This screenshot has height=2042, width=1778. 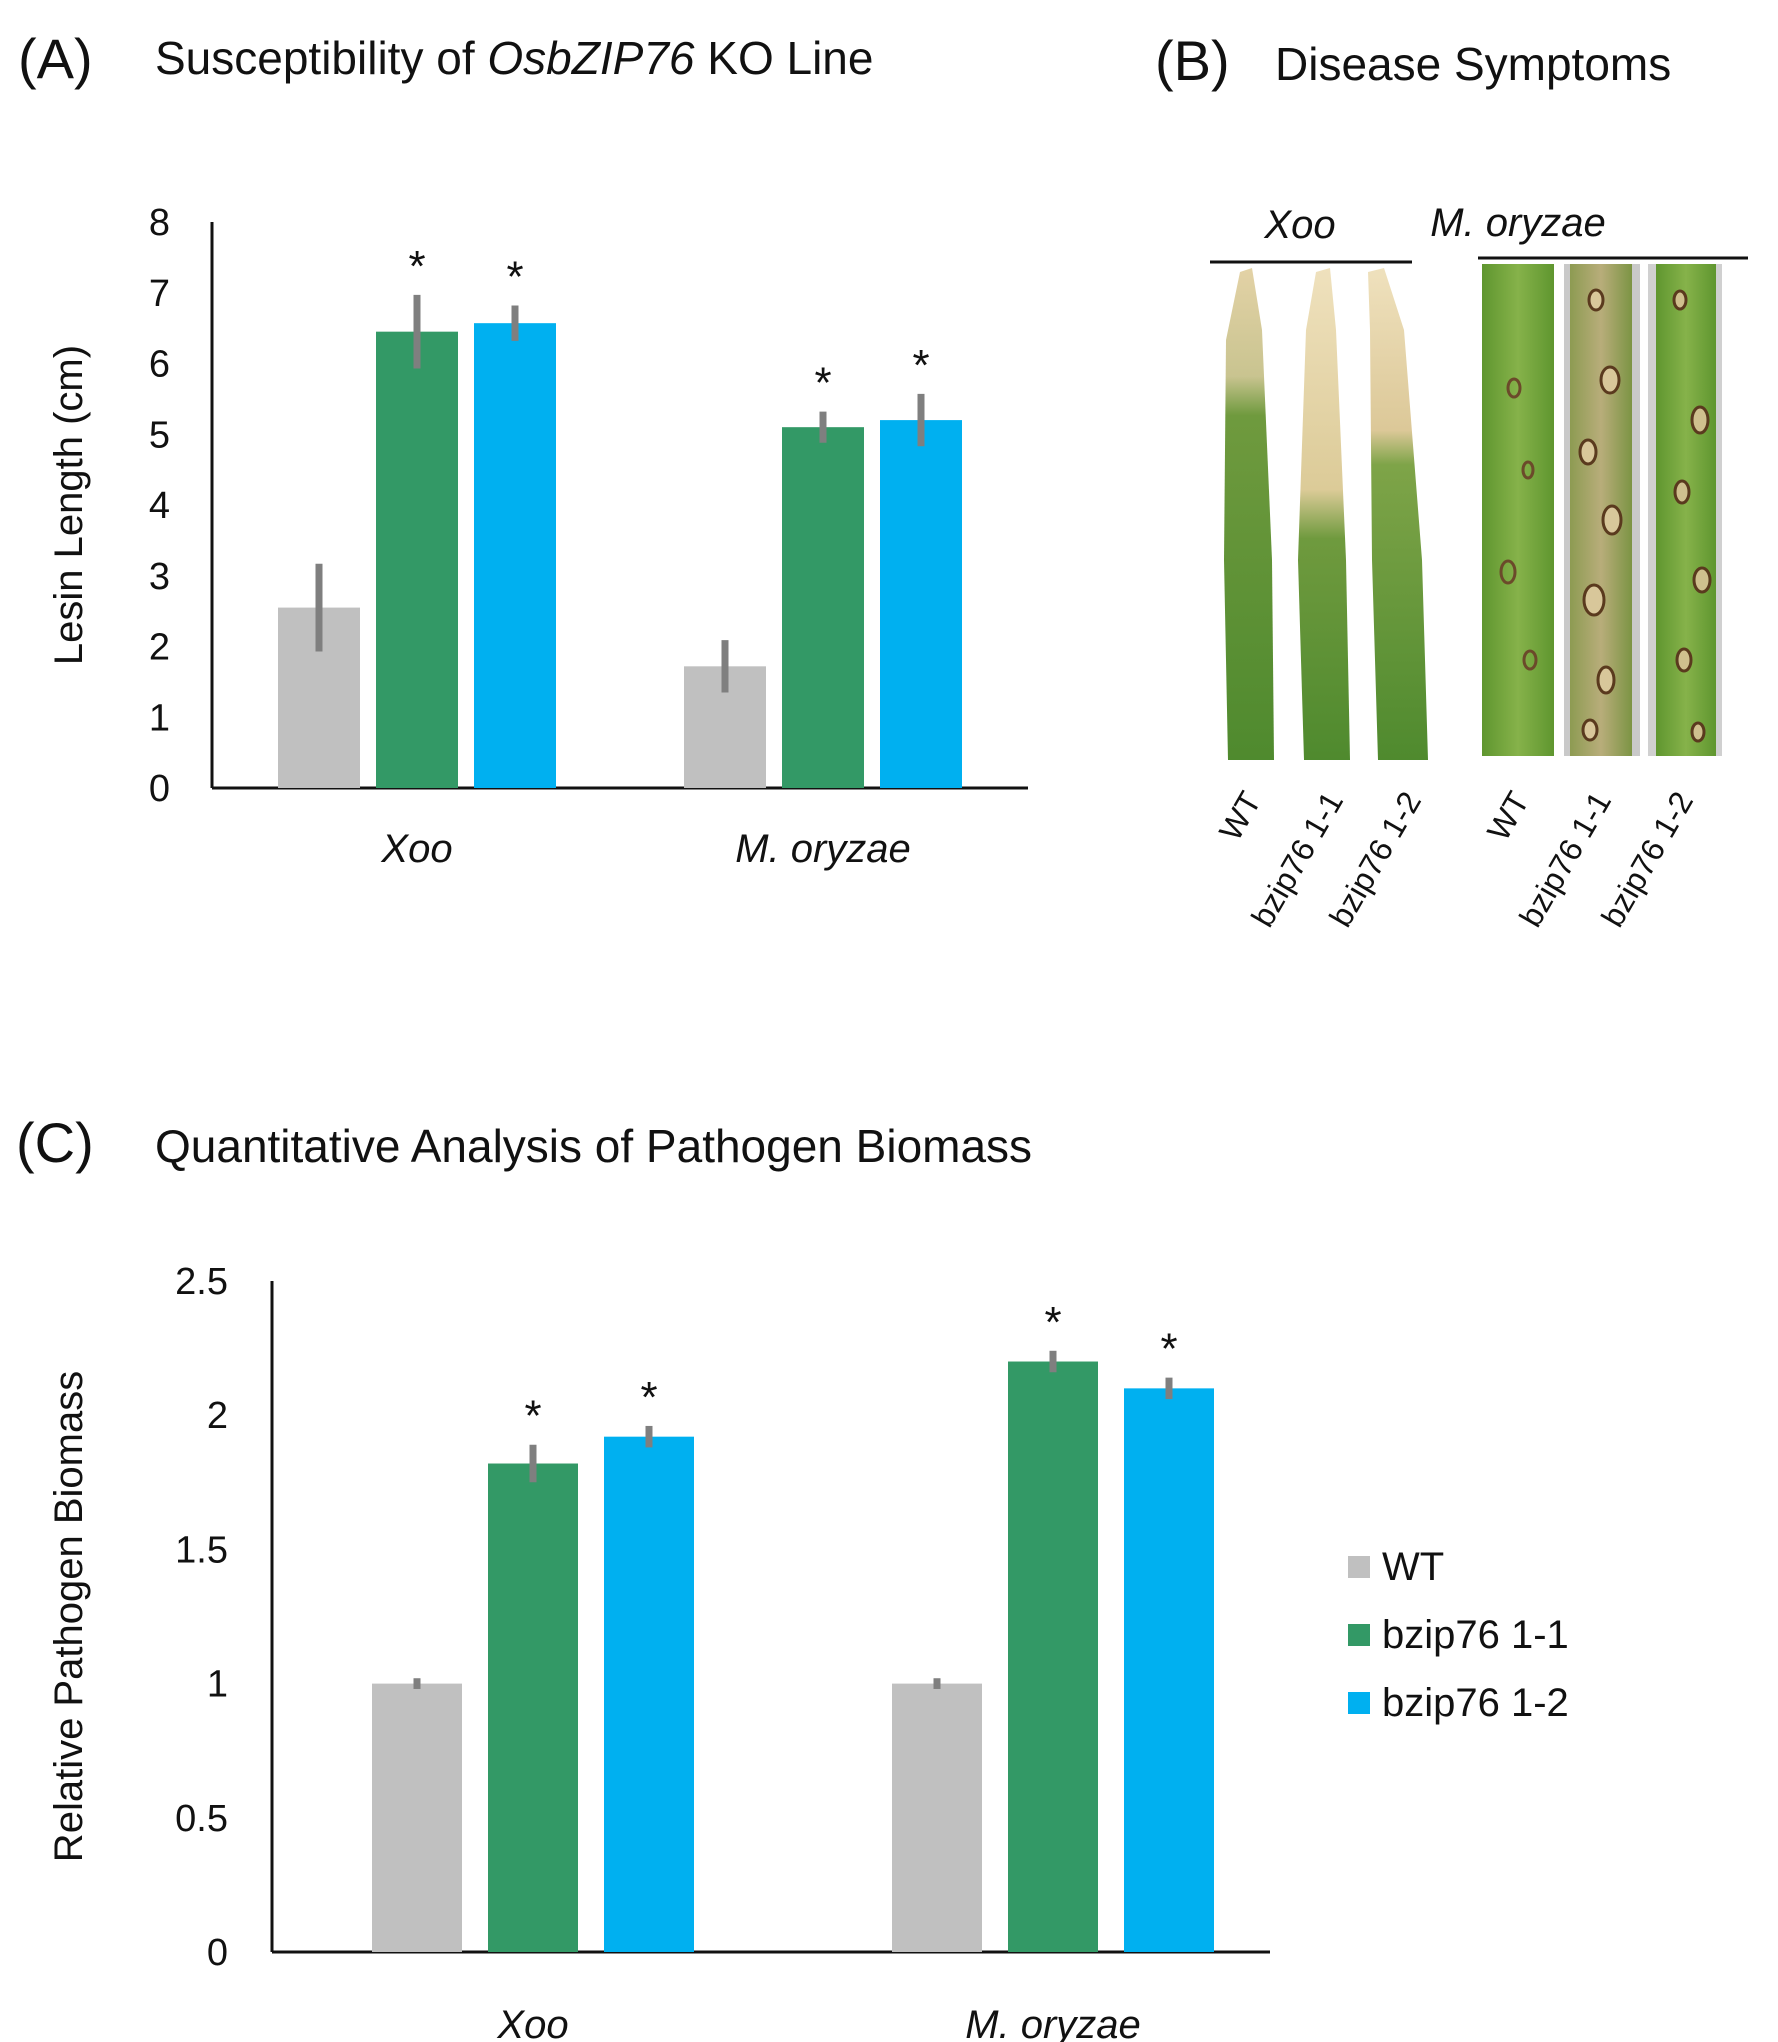 I want to click on panel-b-letter: (B), so click(x=1192, y=60).